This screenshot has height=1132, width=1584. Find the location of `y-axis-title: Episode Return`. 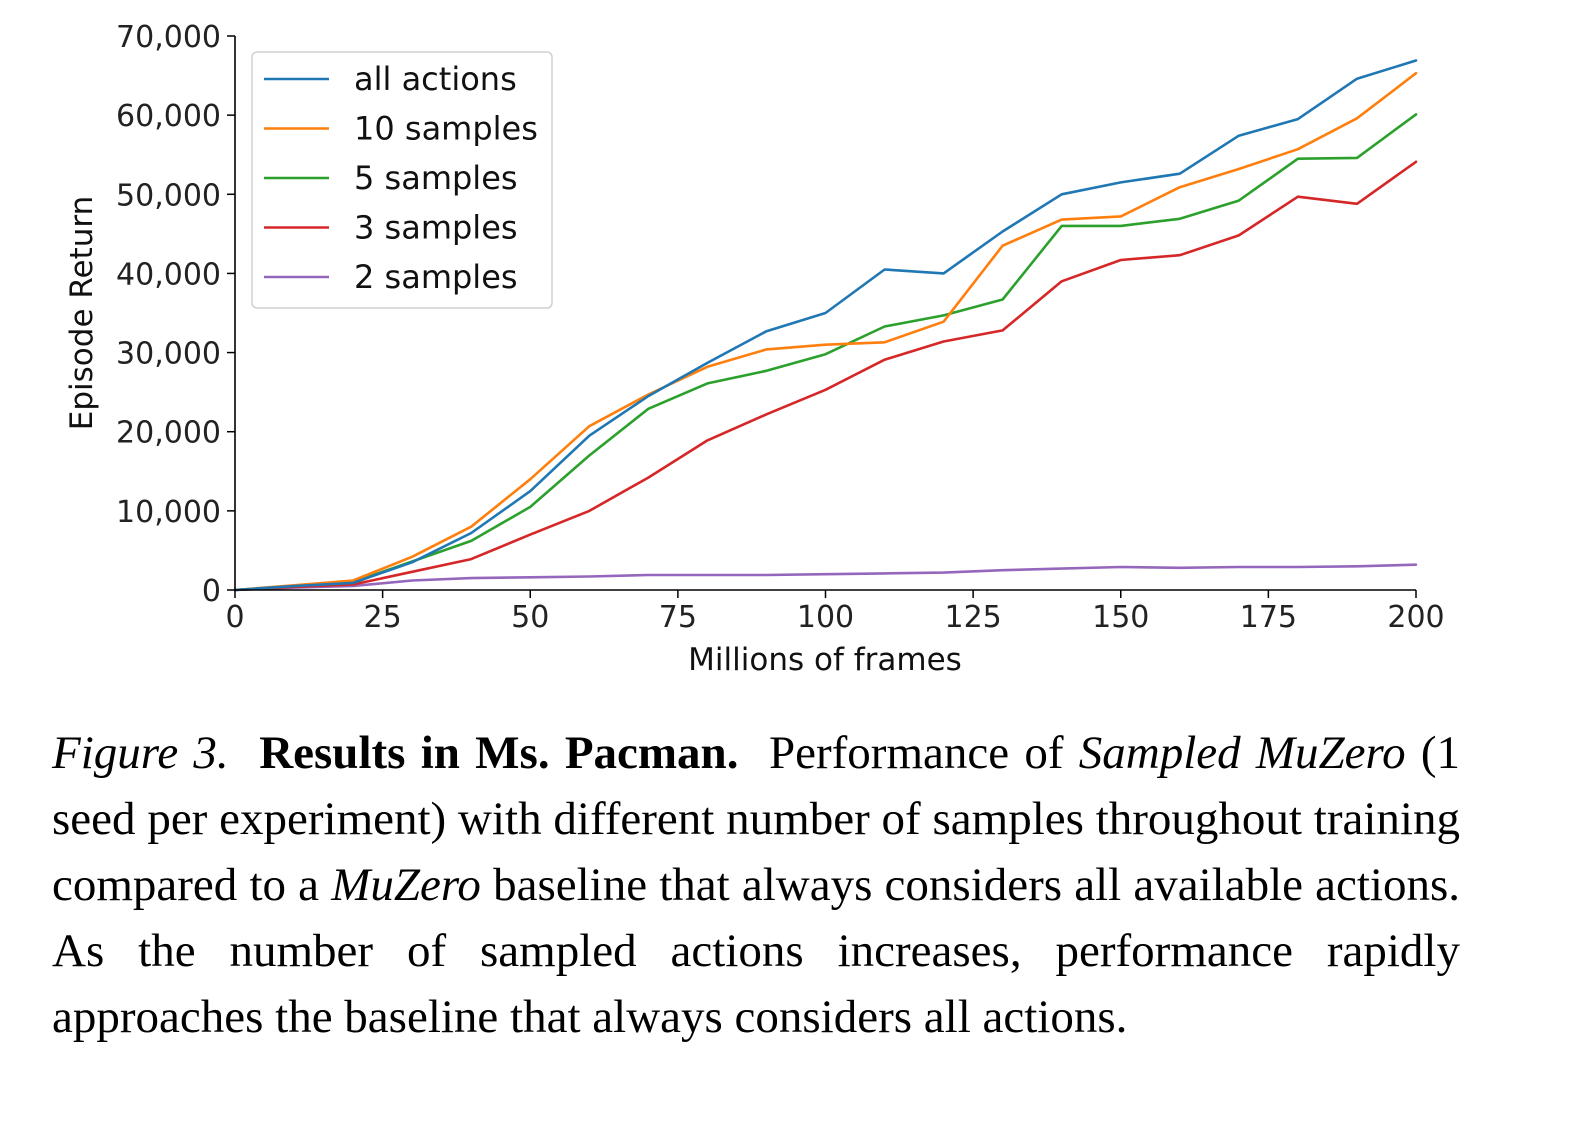

y-axis-title: Episode Return is located at coordinates (82, 313).